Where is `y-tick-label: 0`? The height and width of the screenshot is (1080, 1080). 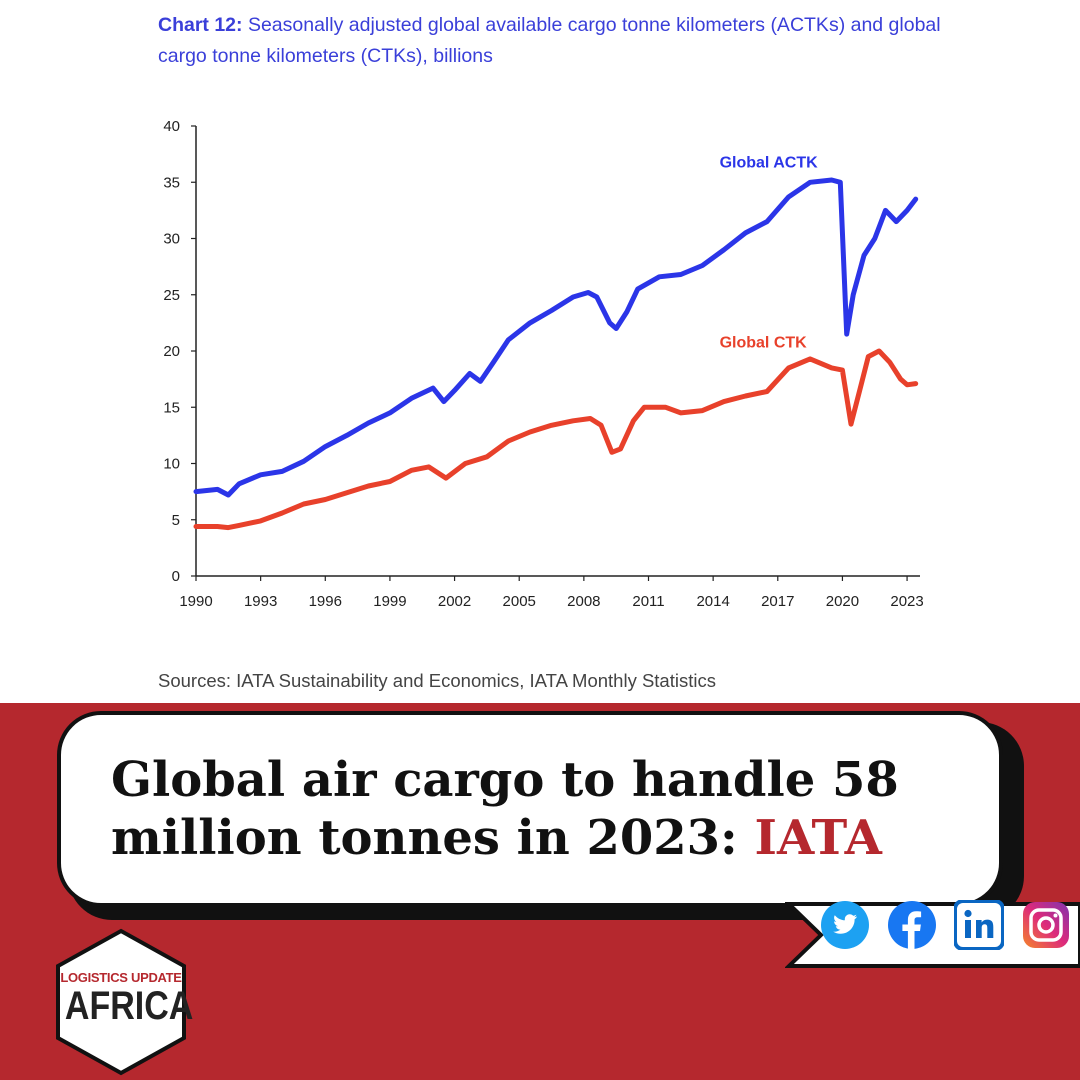
y-tick-label: 0 is located at coordinates (176, 576).